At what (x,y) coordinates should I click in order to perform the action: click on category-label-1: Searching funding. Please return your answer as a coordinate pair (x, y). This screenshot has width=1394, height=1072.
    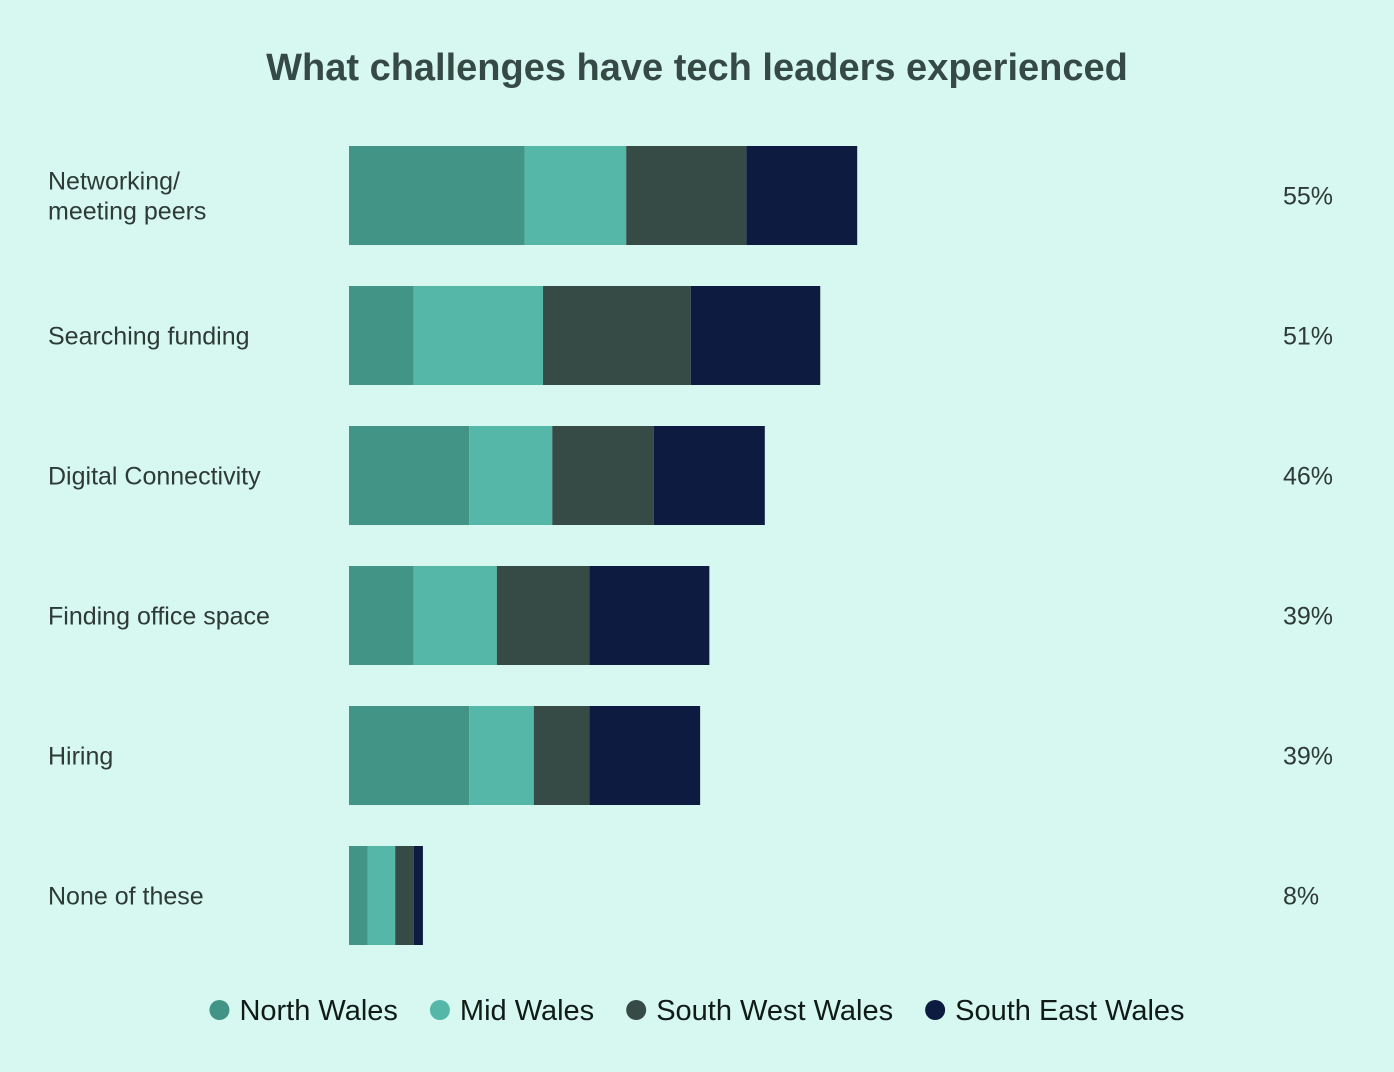
    Looking at the image, I should click on (149, 337).